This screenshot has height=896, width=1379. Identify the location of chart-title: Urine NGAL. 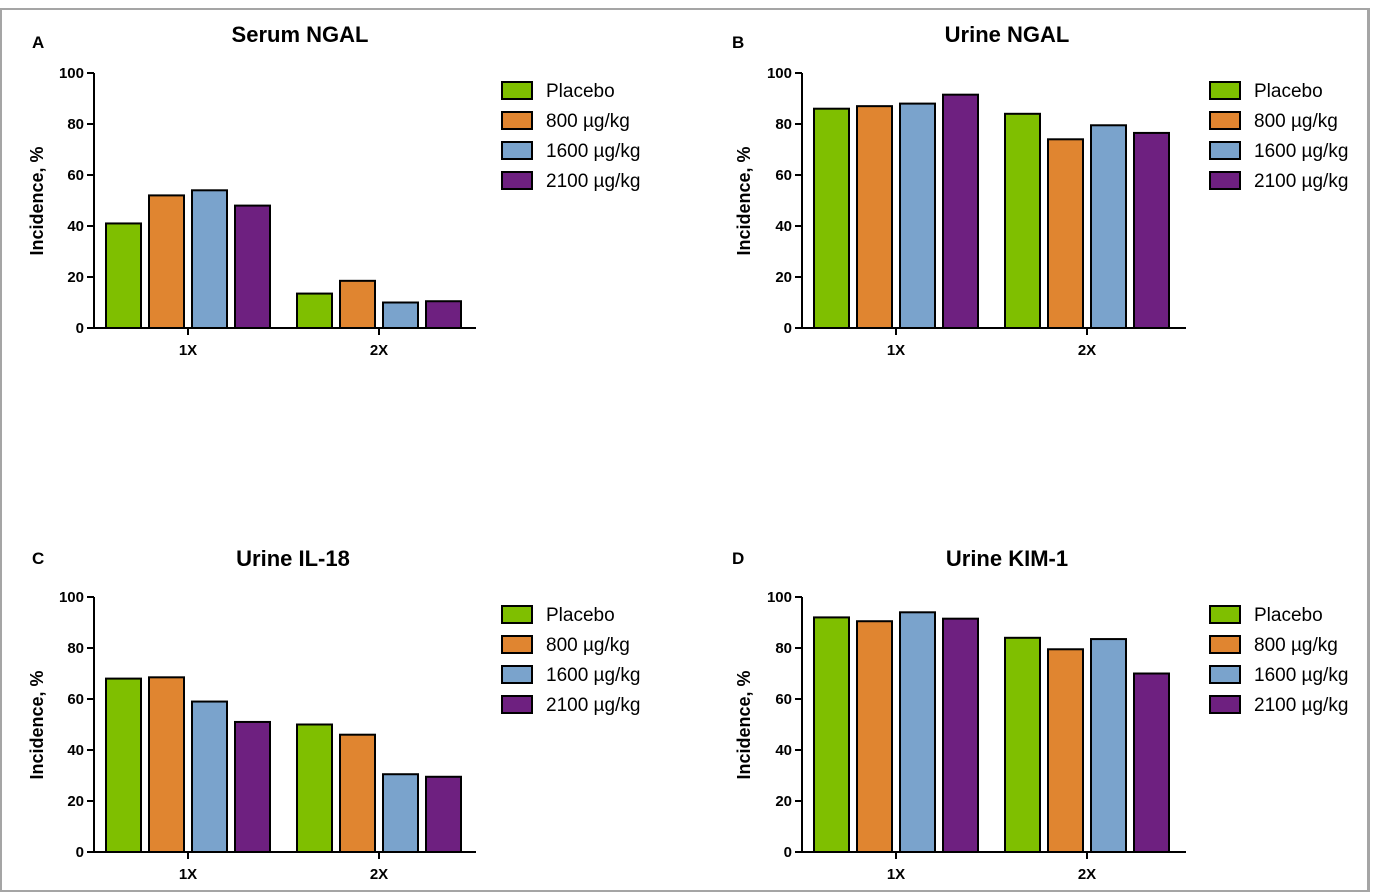
(1007, 34).